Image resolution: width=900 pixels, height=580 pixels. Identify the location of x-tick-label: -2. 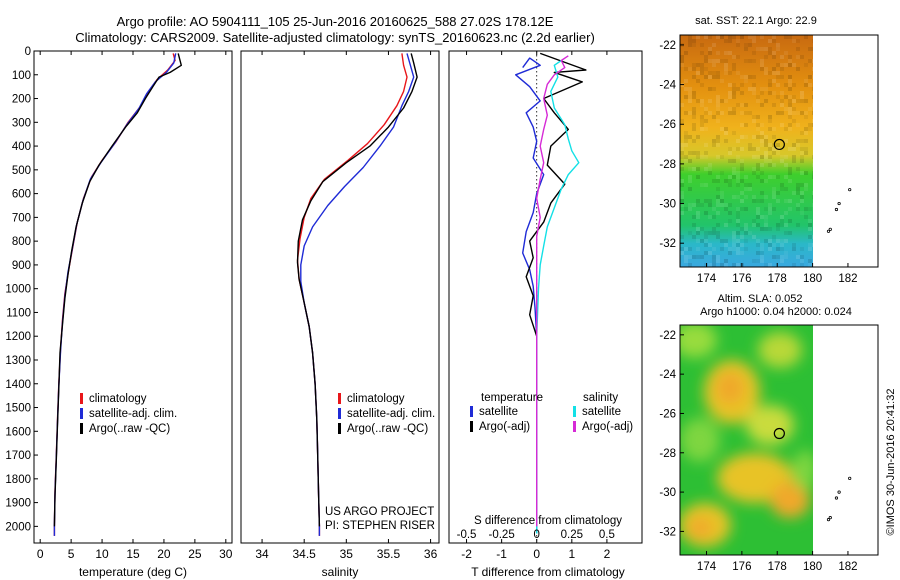
(466, 554).